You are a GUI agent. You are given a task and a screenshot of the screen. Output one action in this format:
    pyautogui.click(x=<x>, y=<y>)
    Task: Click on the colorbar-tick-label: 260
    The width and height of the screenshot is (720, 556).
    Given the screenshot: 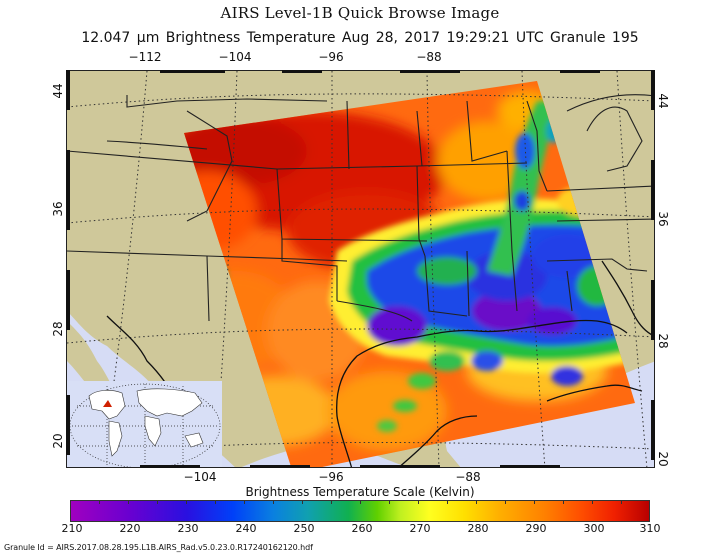 What is the action you would take?
    pyautogui.click(x=362, y=528)
    